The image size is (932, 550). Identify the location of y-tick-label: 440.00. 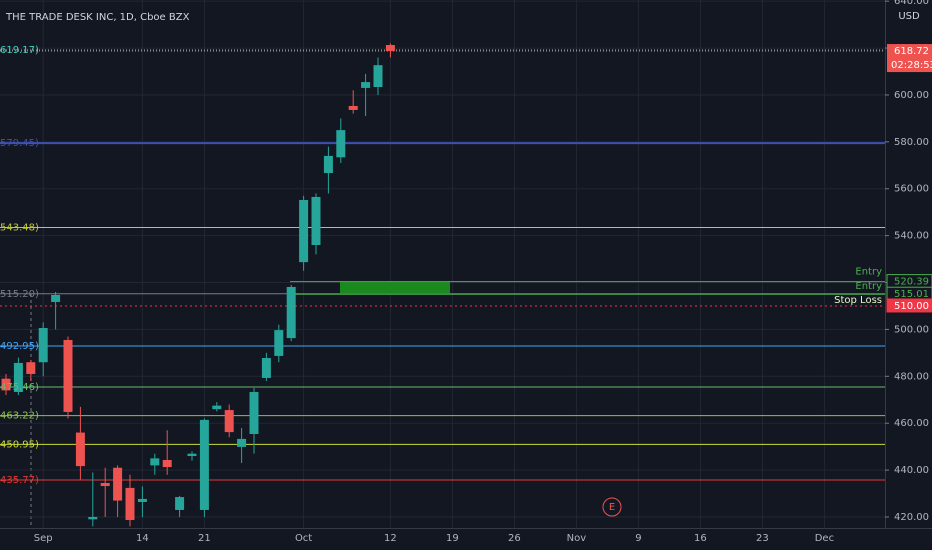
(911, 470).